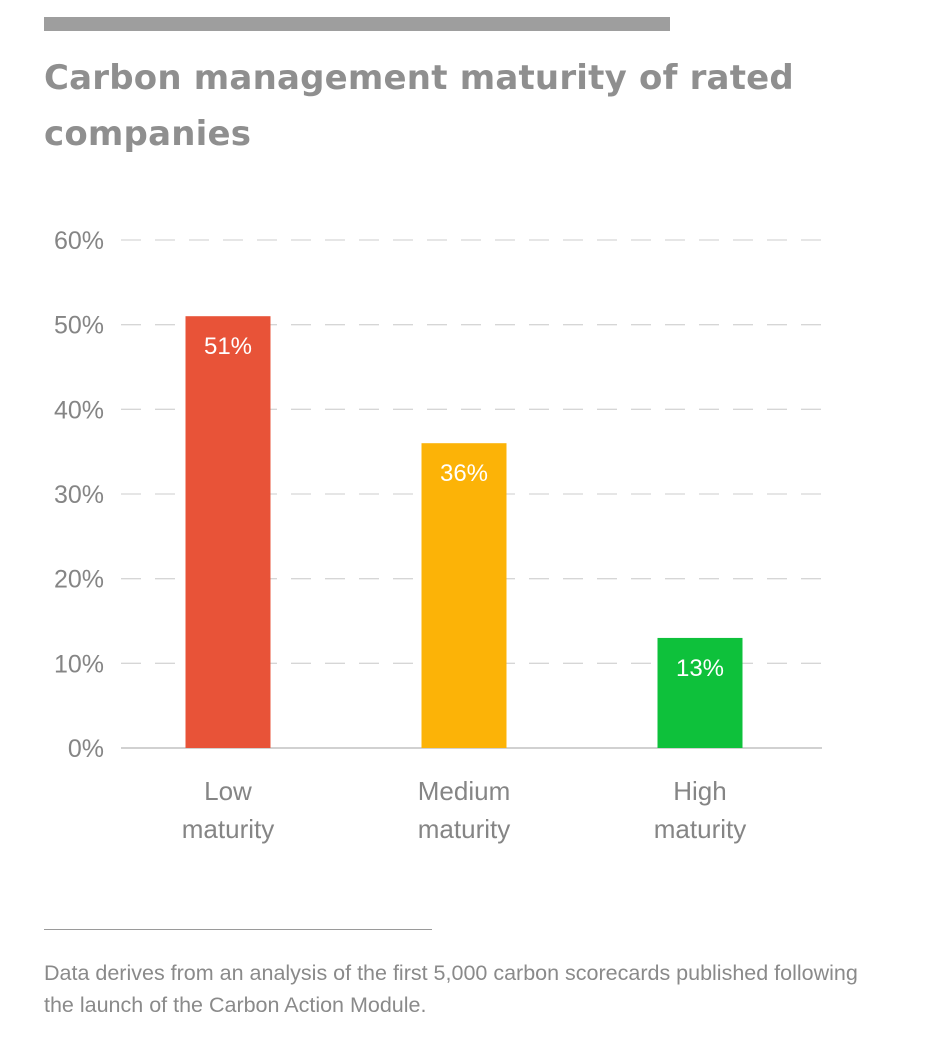 Image resolution: width=936 pixels, height=1048 pixels. I want to click on y-tick-label: 60%, so click(79, 241).